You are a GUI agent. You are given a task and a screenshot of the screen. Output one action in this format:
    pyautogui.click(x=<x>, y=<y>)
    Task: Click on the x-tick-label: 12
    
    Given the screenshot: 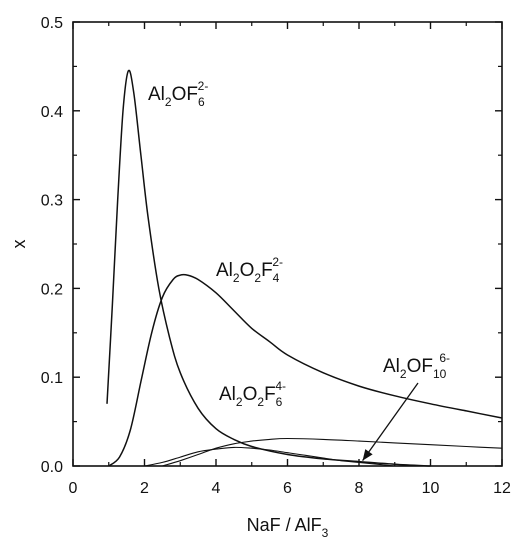 What is the action you would take?
    pyautogui.click(x=502, y=488)
    